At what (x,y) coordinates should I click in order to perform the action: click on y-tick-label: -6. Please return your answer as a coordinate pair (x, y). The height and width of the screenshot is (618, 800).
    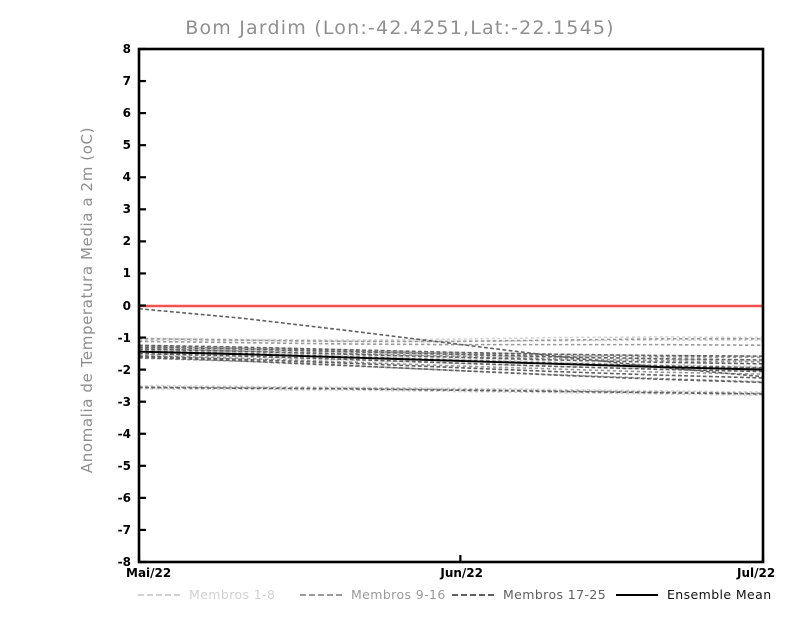
    Looking at the image, I should click on (124, 497).